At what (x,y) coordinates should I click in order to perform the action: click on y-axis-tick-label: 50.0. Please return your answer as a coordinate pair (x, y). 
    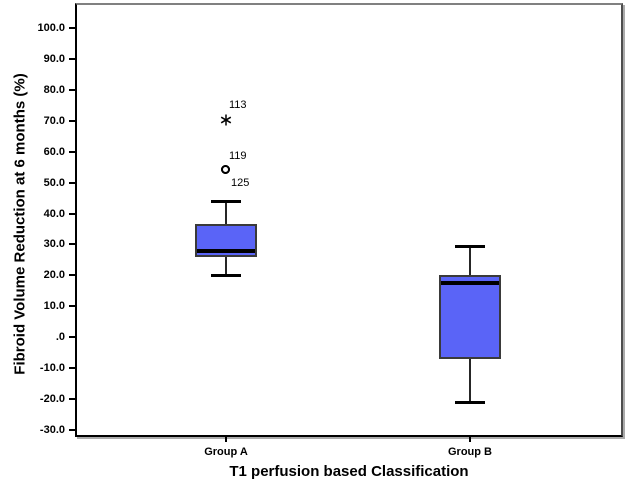
    Looking at the image, I should click on (54, 183).